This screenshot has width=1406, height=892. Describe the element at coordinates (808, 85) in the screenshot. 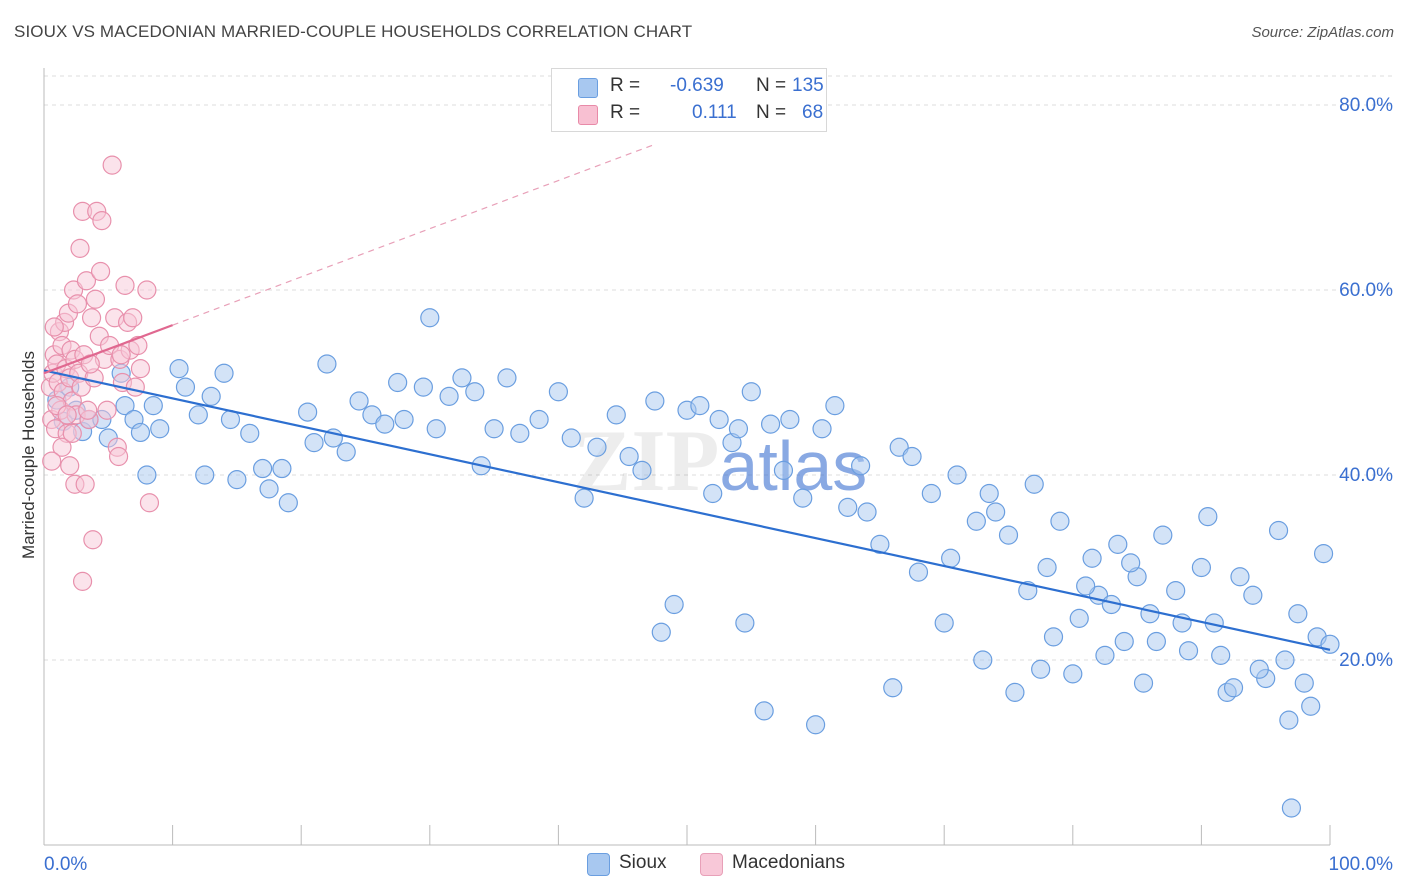

I see `n-value: 135` at that location.